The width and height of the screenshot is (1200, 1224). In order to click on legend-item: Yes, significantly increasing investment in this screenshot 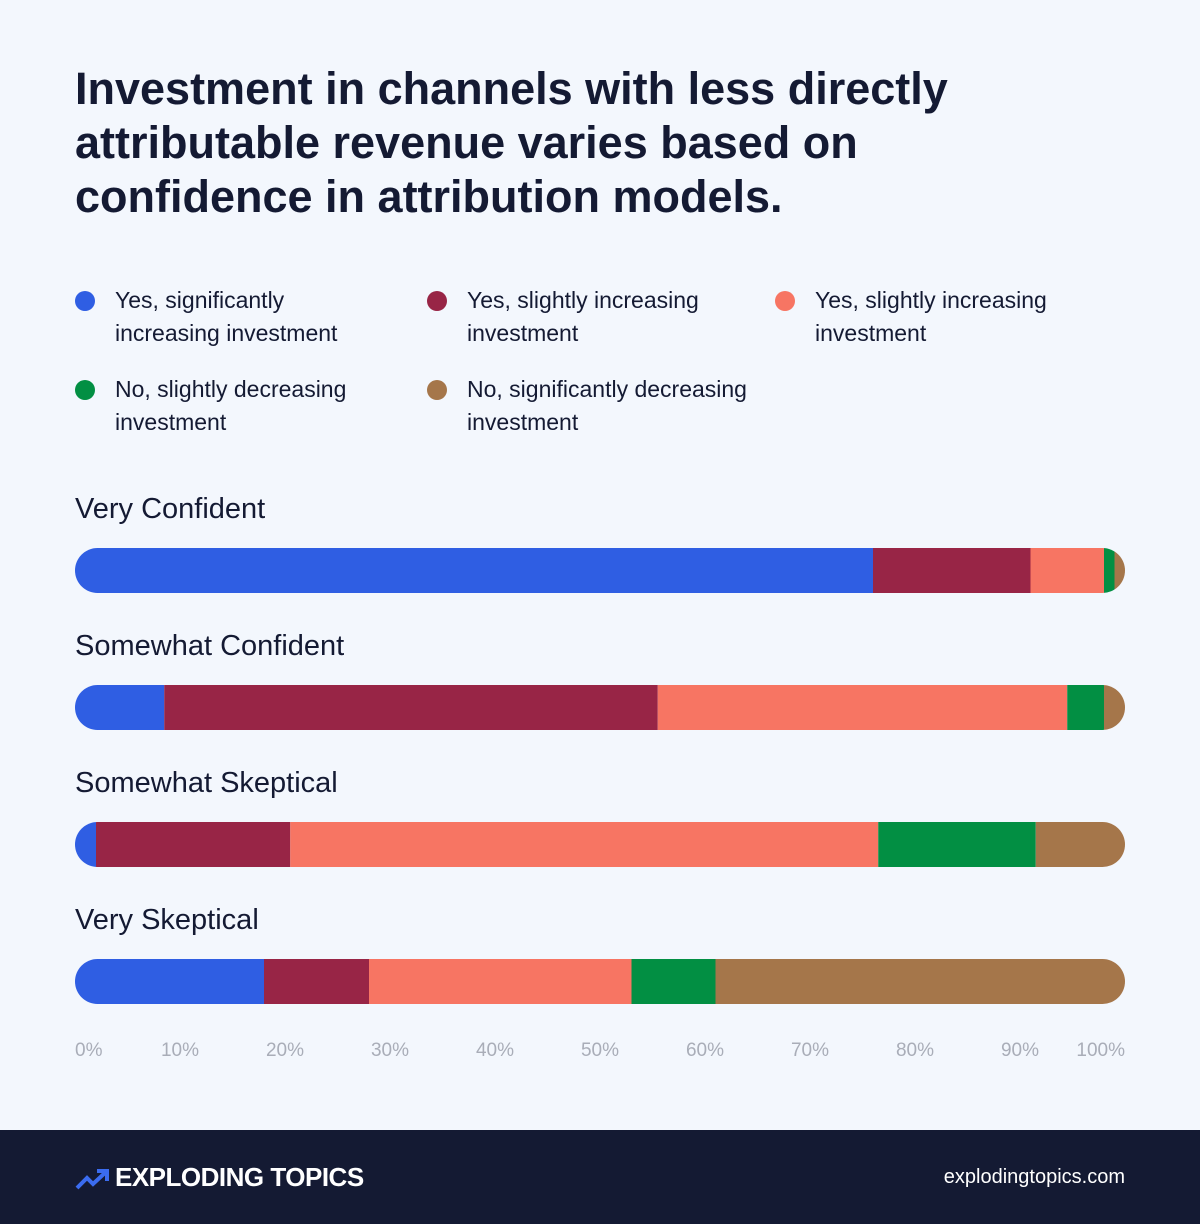, I will do `click(232, 317)`.